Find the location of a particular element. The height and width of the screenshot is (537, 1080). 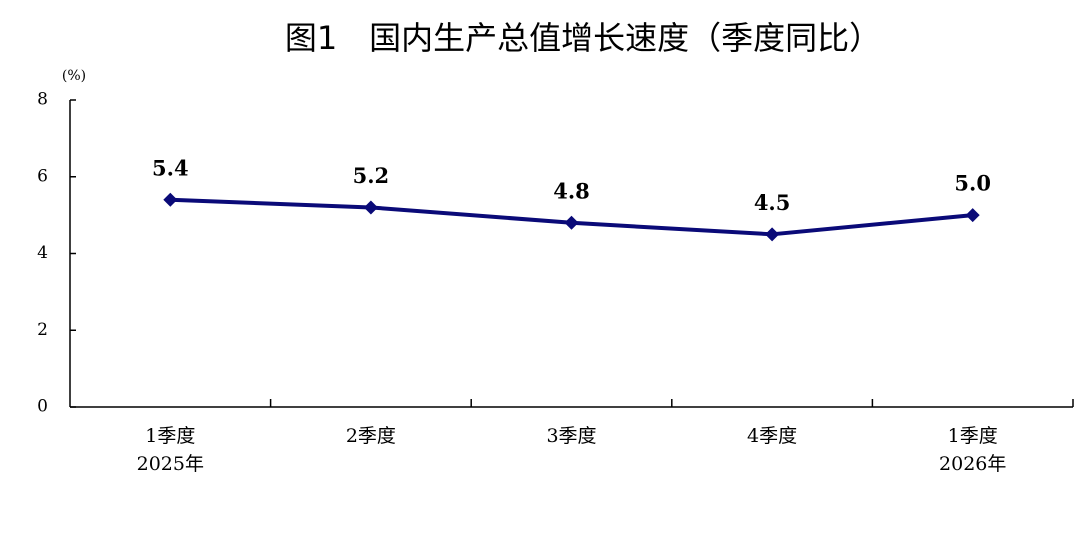

data-label: 4.8 is located at coordinates (571, 190).